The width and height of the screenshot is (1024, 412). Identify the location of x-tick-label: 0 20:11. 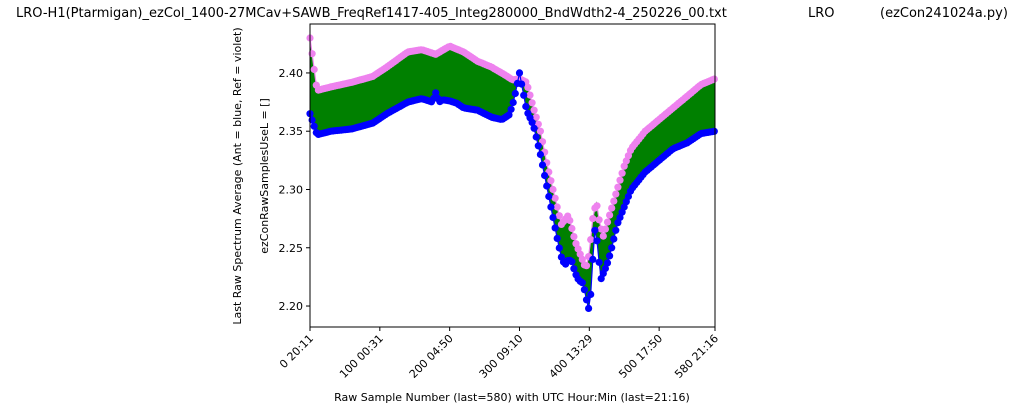
(296, 351).